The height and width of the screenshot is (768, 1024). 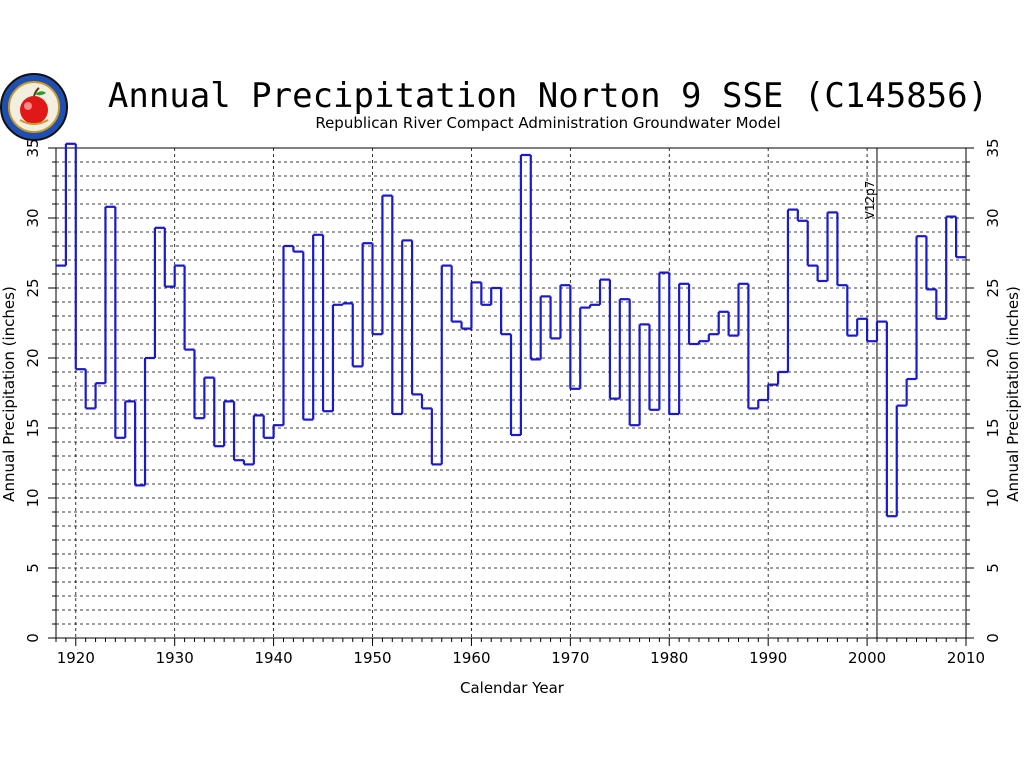 I want to click on x-tick-label: 1970, so click(x=570, y=658).